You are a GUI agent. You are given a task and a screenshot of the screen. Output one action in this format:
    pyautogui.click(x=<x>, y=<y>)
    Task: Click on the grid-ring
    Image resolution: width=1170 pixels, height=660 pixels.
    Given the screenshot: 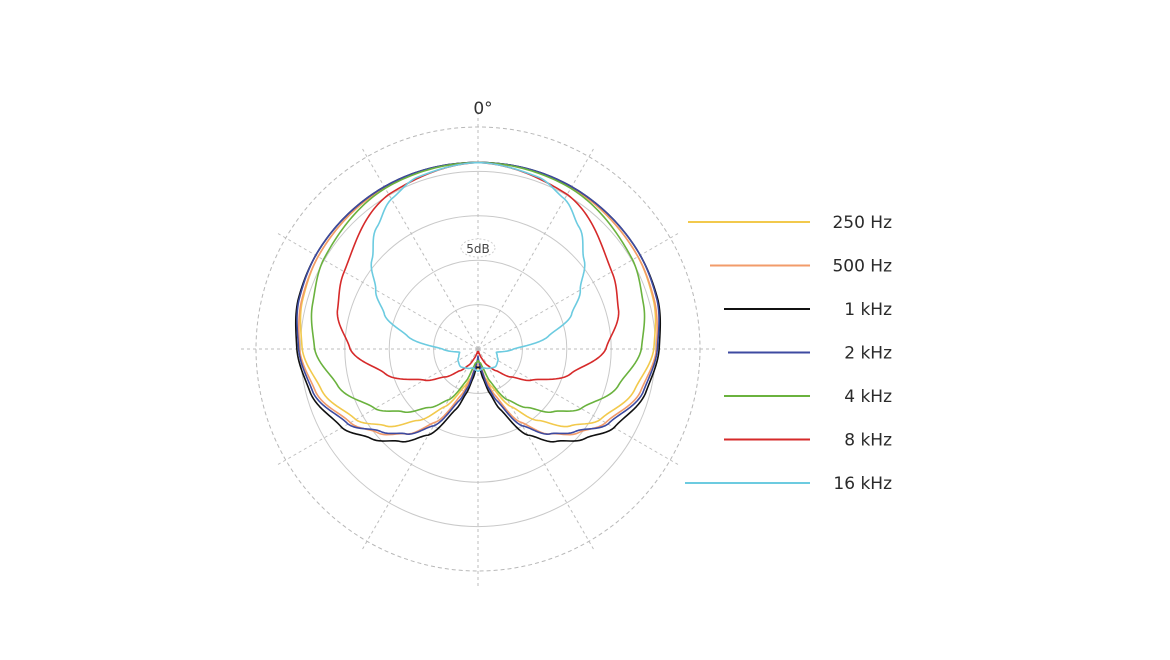 What is the action you would take?
    pyautogui.click(x=478, y=349)
    